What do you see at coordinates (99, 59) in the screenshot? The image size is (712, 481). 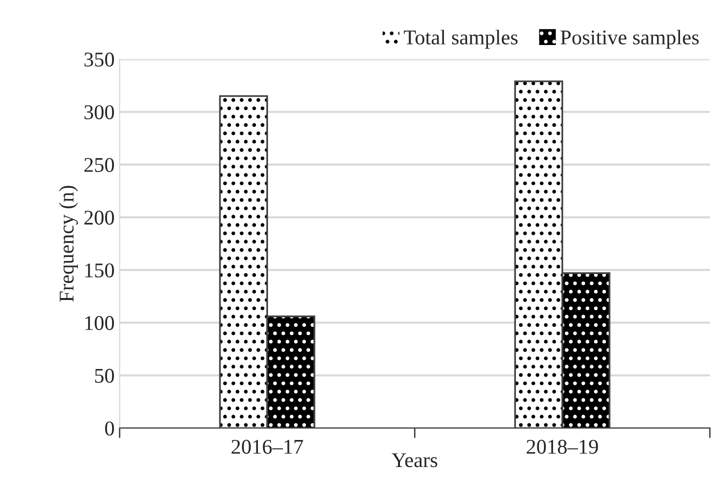 I see `y-tick-label: 350` at bounding box center [99, 59].